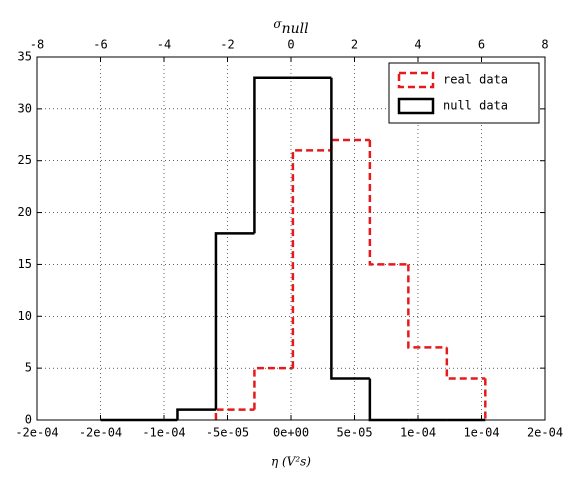 This screenshot has height=485, width=581. I want to click on legend-label: null data, so click(475, 106).